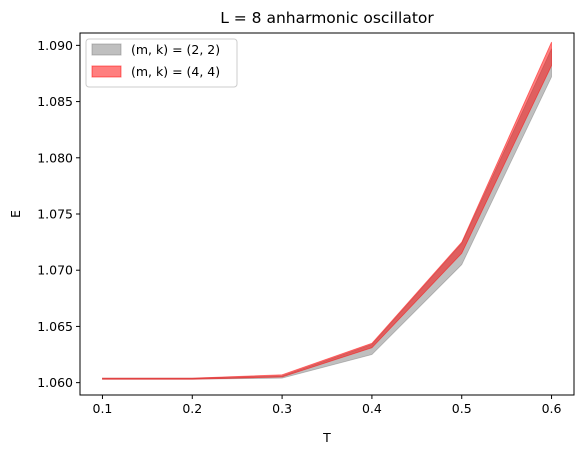  What do you see at coordinates (552, 408) in the screenshot?
I see `x-tick-label: 0.6` at bounding box center [552, 408].